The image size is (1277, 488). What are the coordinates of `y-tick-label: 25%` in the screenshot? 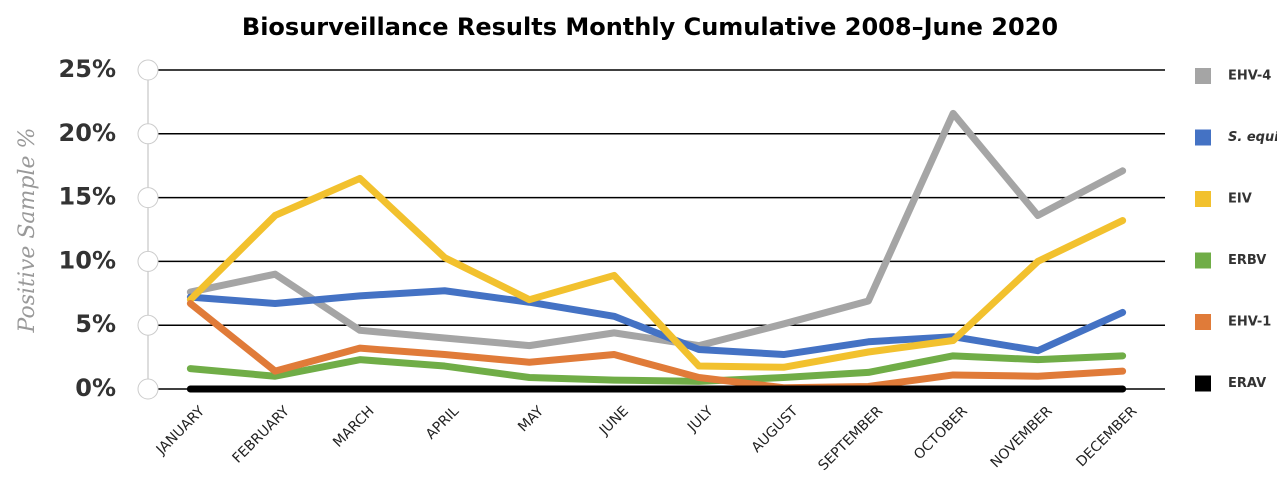 It's located at (87, 69).